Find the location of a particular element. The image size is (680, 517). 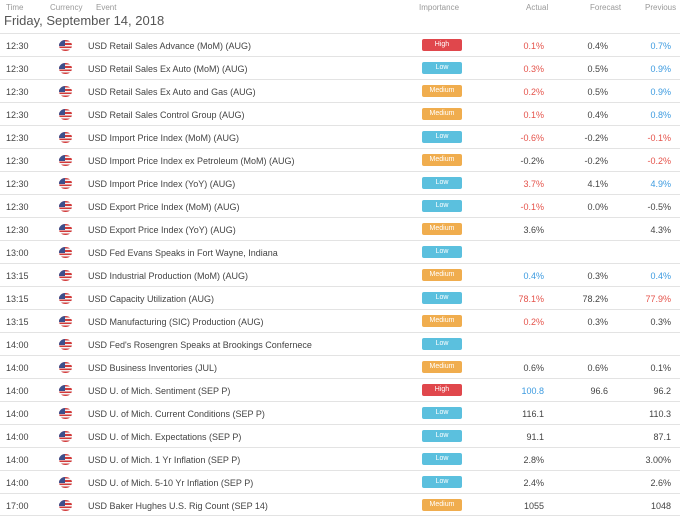

forecast-value: 0.4% is located at coordinates (597, 115).